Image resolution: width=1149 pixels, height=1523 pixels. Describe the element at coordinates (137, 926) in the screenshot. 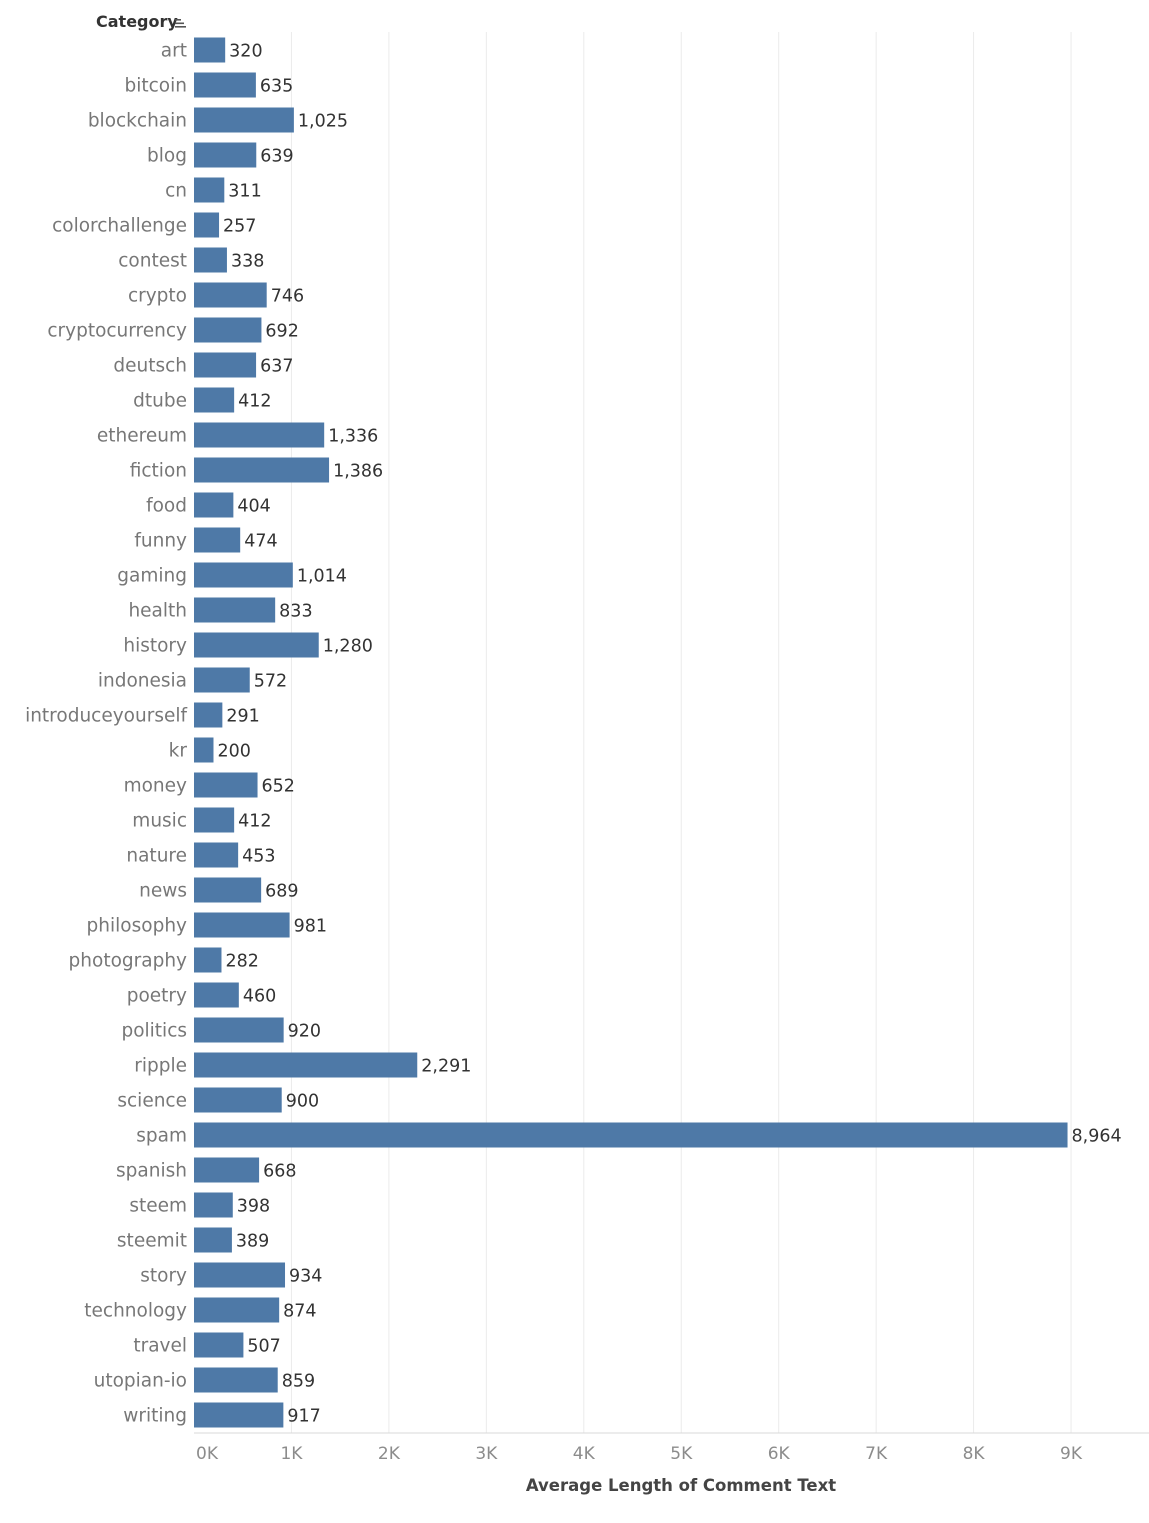

I see `category-label-philosophy: philosophy` at that location.